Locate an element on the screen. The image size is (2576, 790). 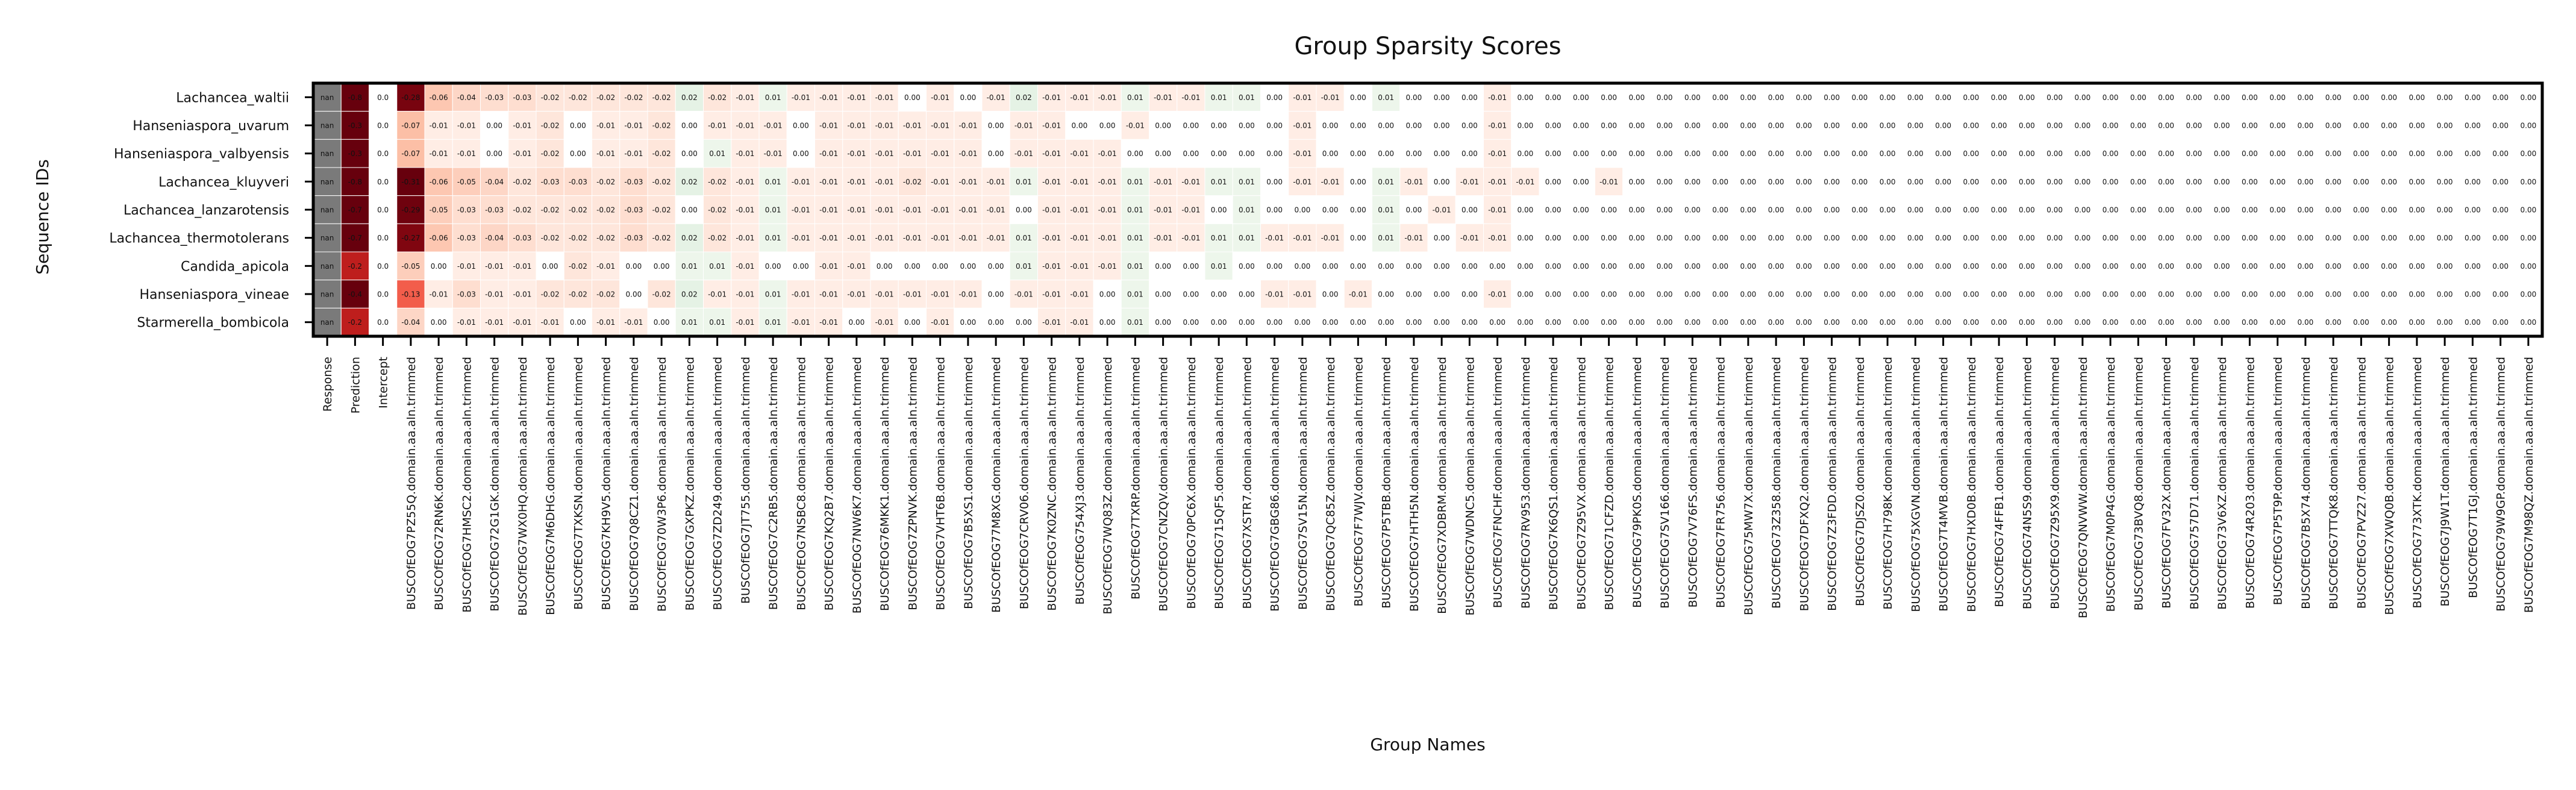
column-label: Intercept is located at coordinates (384, 383).